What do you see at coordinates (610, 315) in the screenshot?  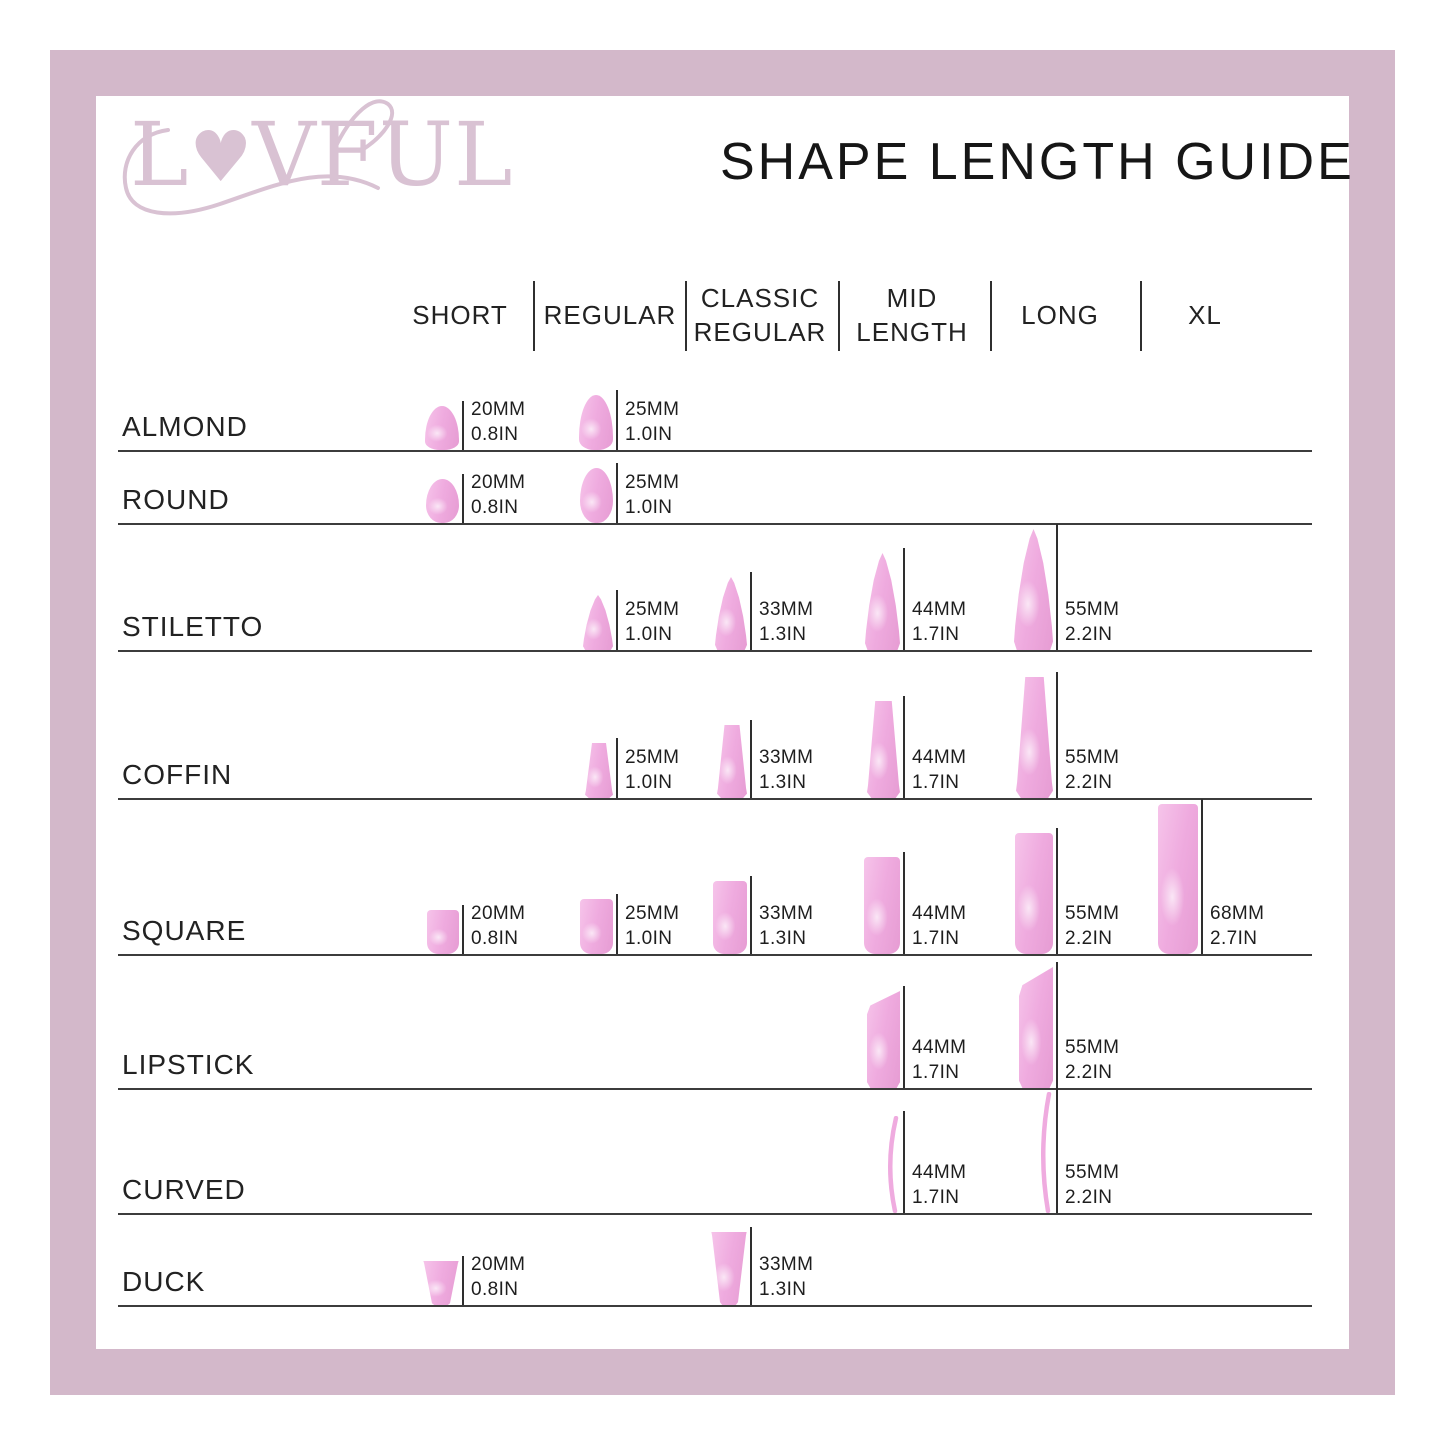 I see `column-header-line: REGULAR` at bounding box center [610, 315].